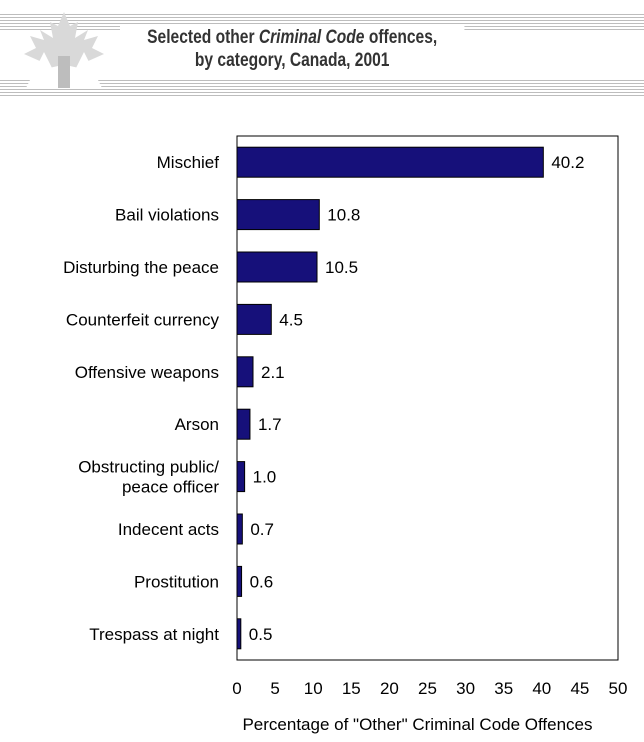 Image resolution: width=644 pixels, height=742 pixels. Describe the element at coordinates (154, 634) in the screenshot. I see `category-label: Trespass at night` at that location.